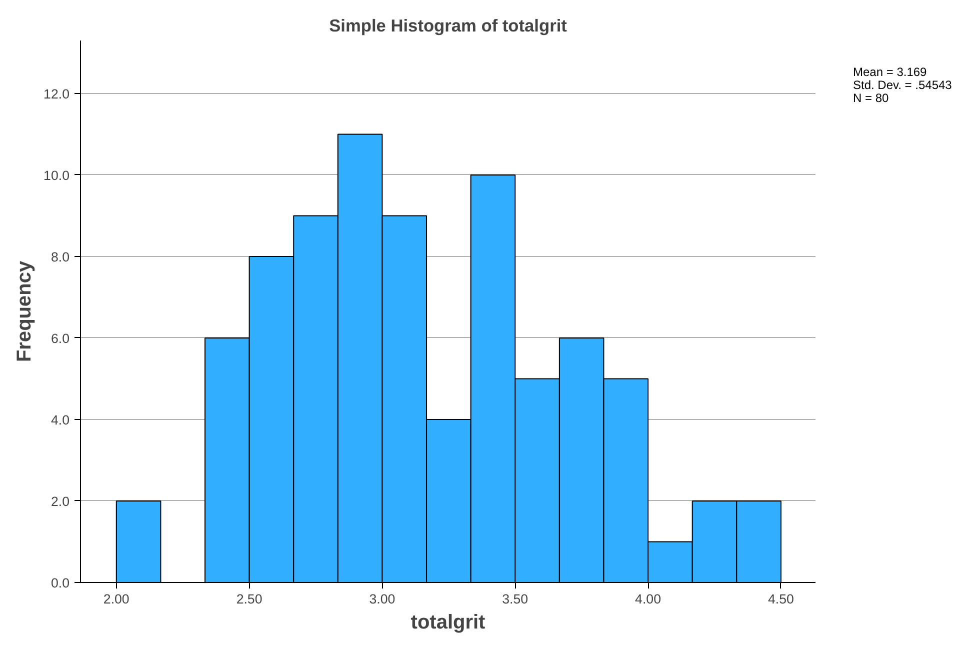 Image resolution: width=976 pixels, height=657 pixels. Describe the element at coordinates (25, 311) in the screenshot. I see `y-axis-title: Frequency` at that location.